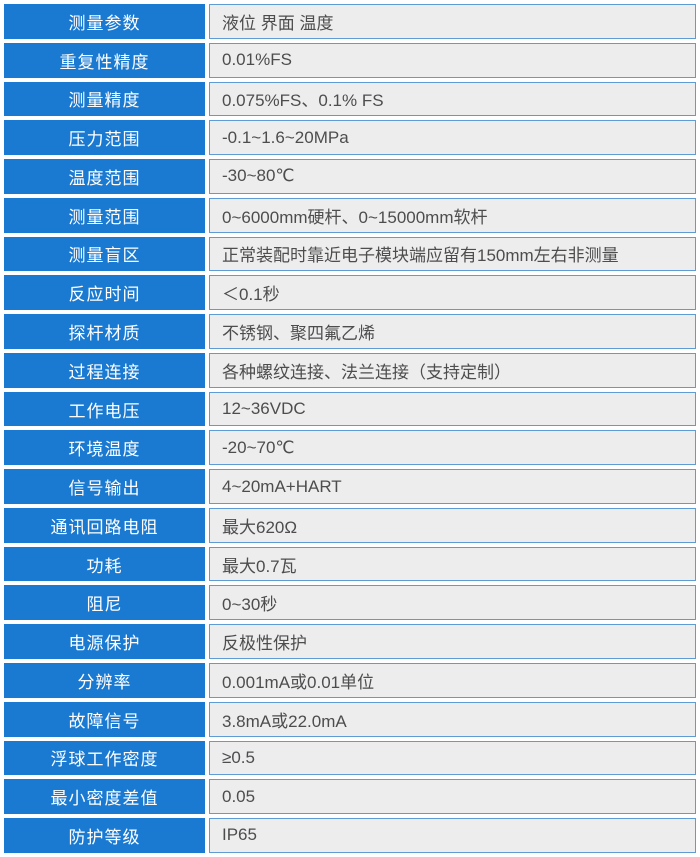  What do you see at coordinates (104, 642) in the screenshot?
I see `spec-label: 电源保护` at bounding box center [104, 642].